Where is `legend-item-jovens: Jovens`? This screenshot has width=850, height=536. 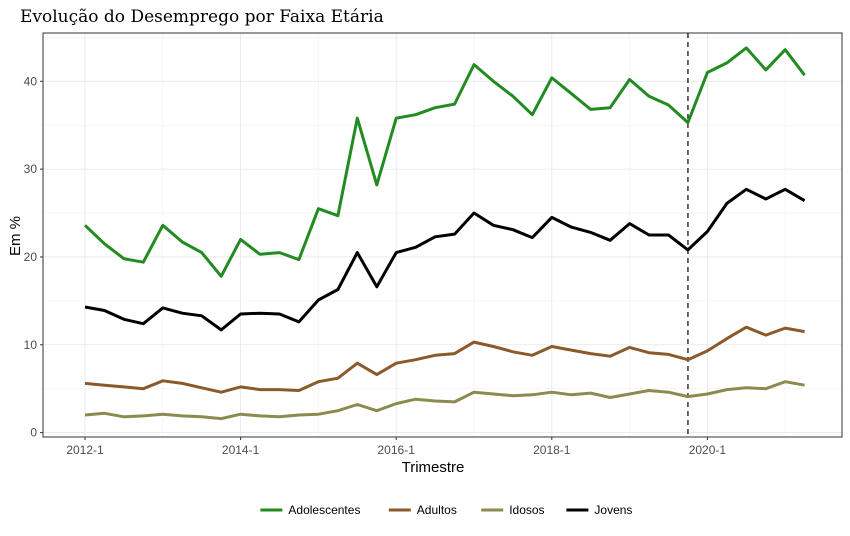
legend-item-jovens: Jovens is located at coordinates (599, 510).